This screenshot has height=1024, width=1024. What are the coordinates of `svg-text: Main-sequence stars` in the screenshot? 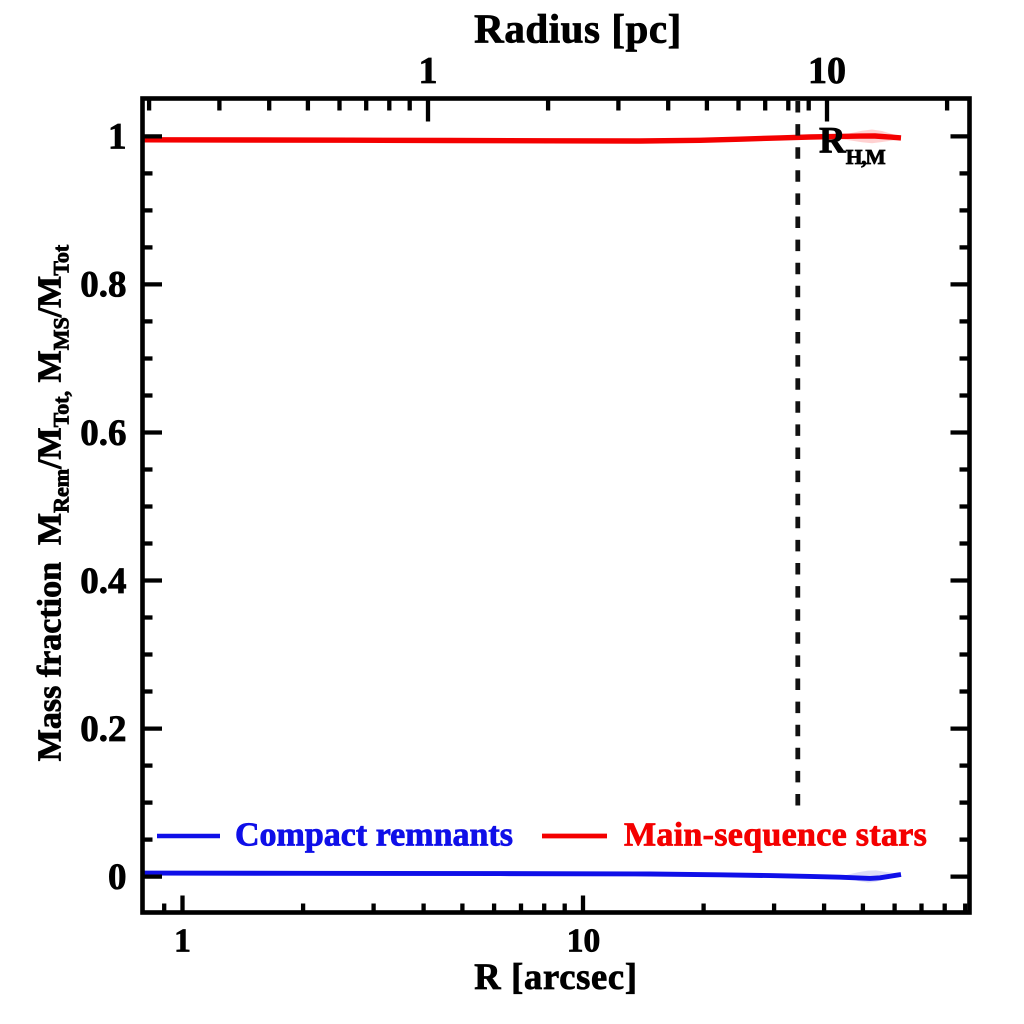 It's located at (775, 835).